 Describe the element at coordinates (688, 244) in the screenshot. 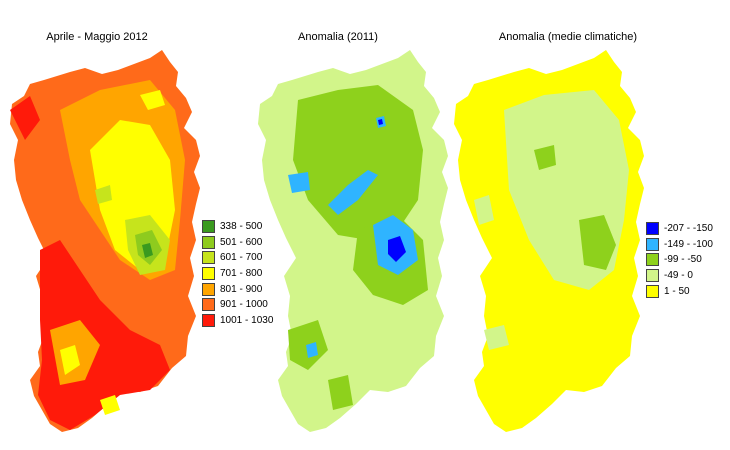

I see `legend-label: -149 - -100` at that location.